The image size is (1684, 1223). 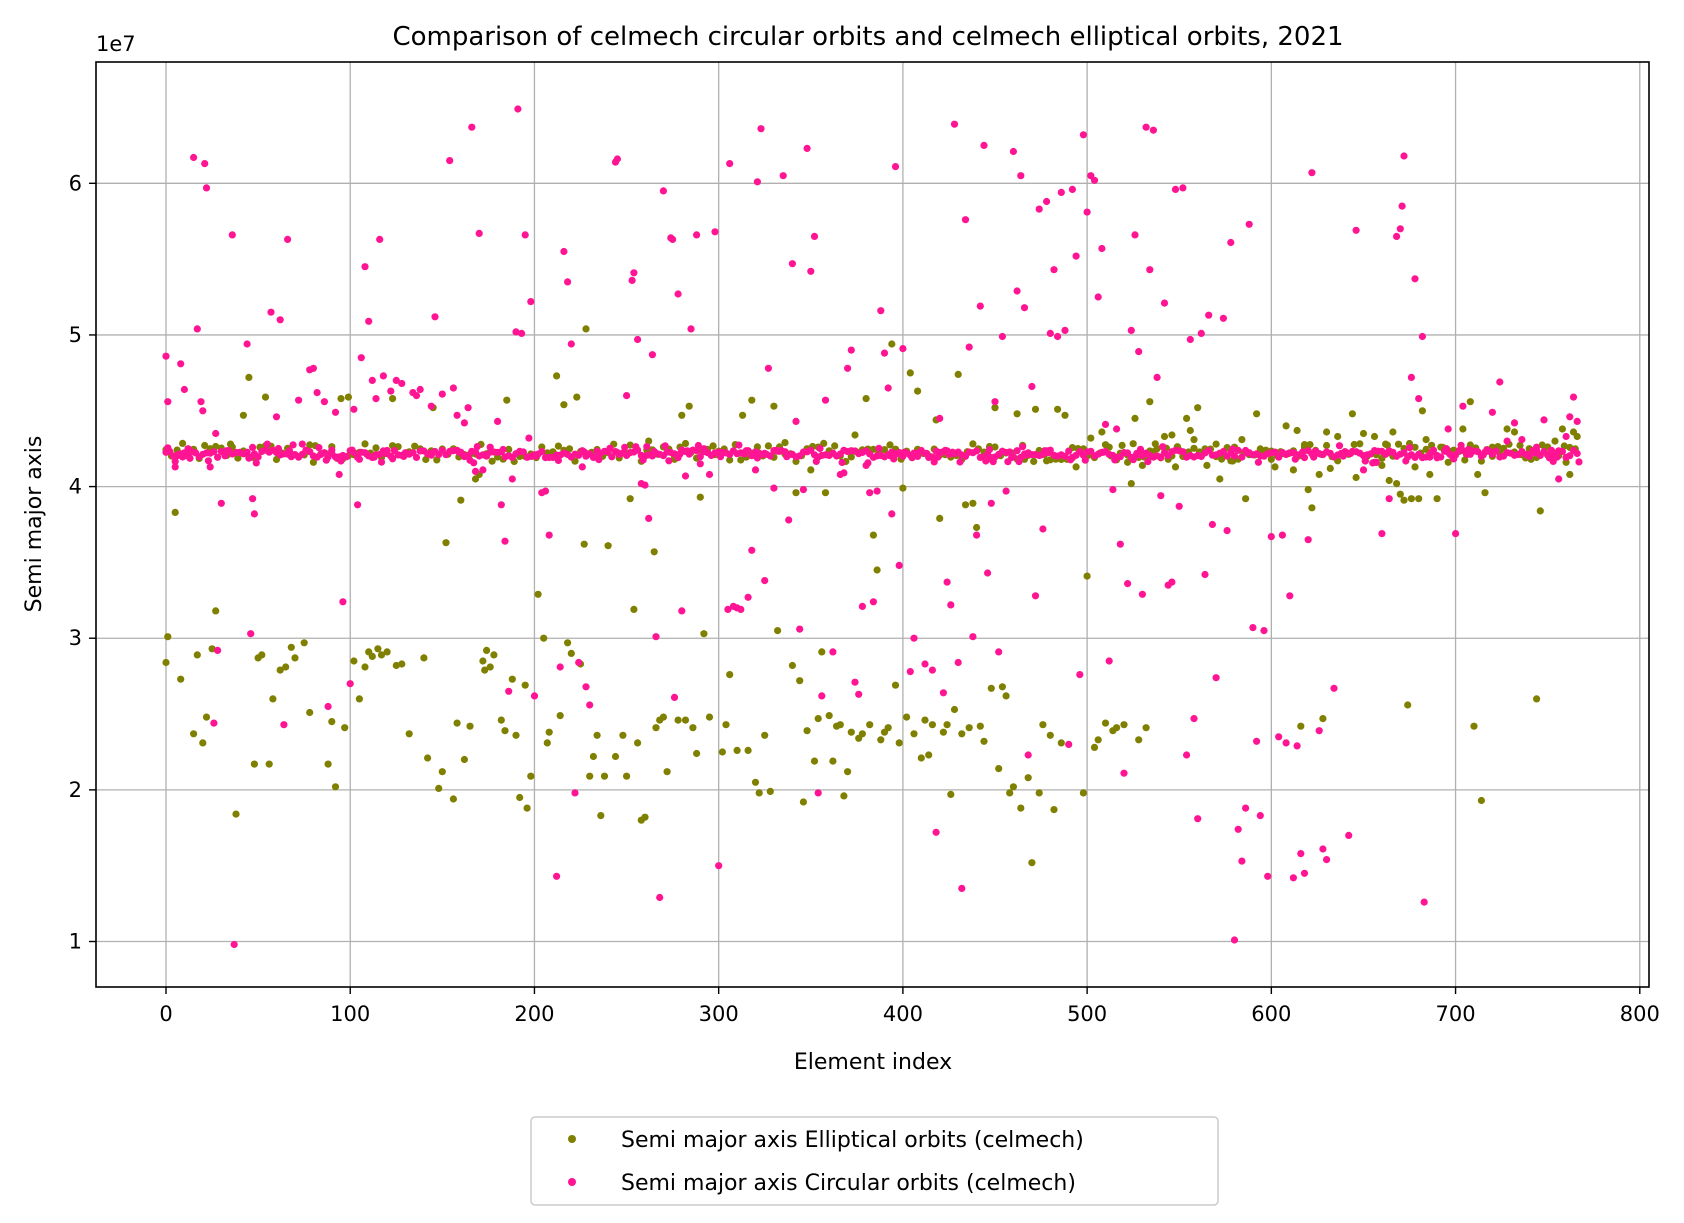 What do you see at coordinates (873, 1062) in the screenshot?
I see `x-axis-label: Element index` at bounding box center [873, 1062].